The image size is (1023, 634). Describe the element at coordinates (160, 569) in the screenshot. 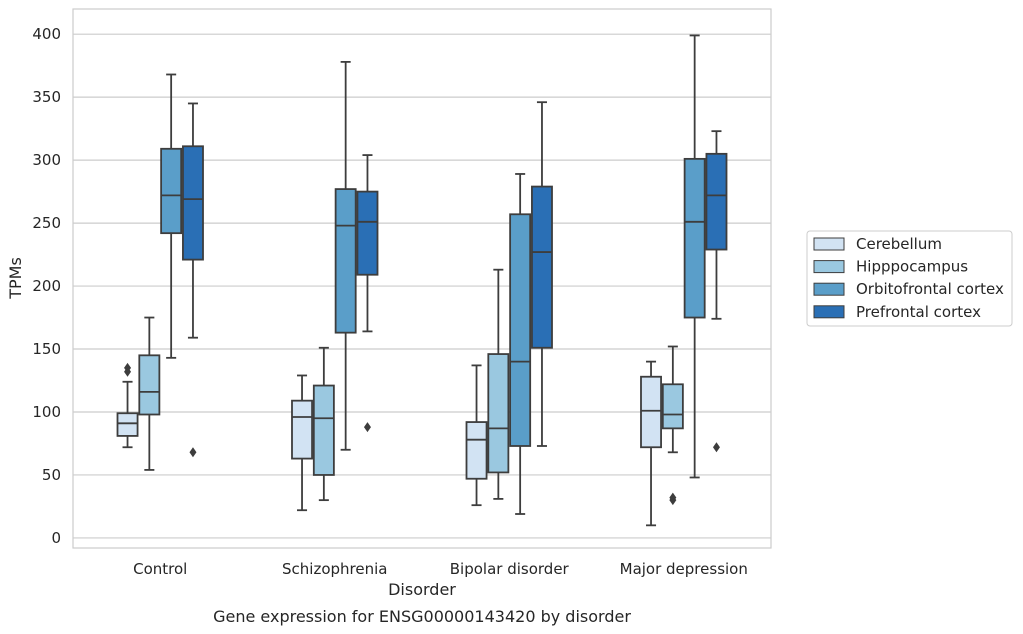

I see `x-tick-label: Control` at that location.